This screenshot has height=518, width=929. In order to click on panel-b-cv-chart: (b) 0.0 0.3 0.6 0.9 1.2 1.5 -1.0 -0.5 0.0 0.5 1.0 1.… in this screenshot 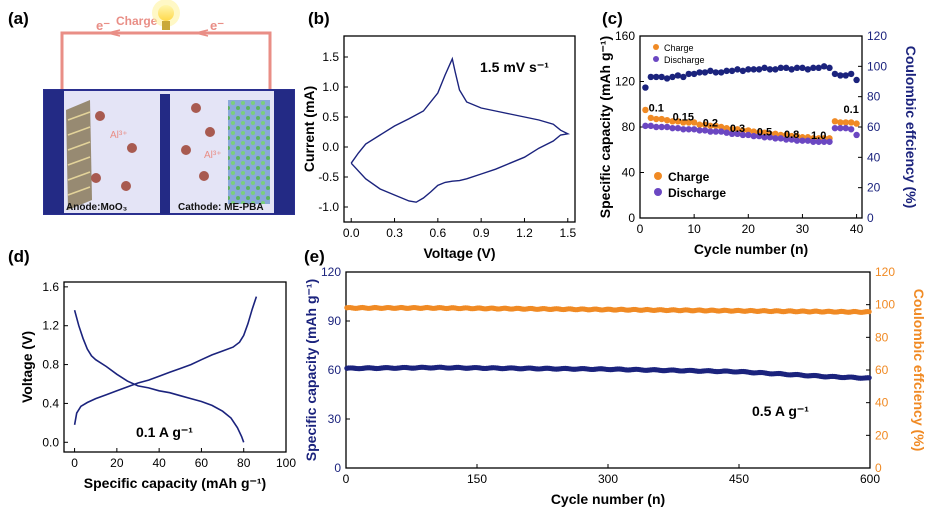, I will do `click(438, 135)`.